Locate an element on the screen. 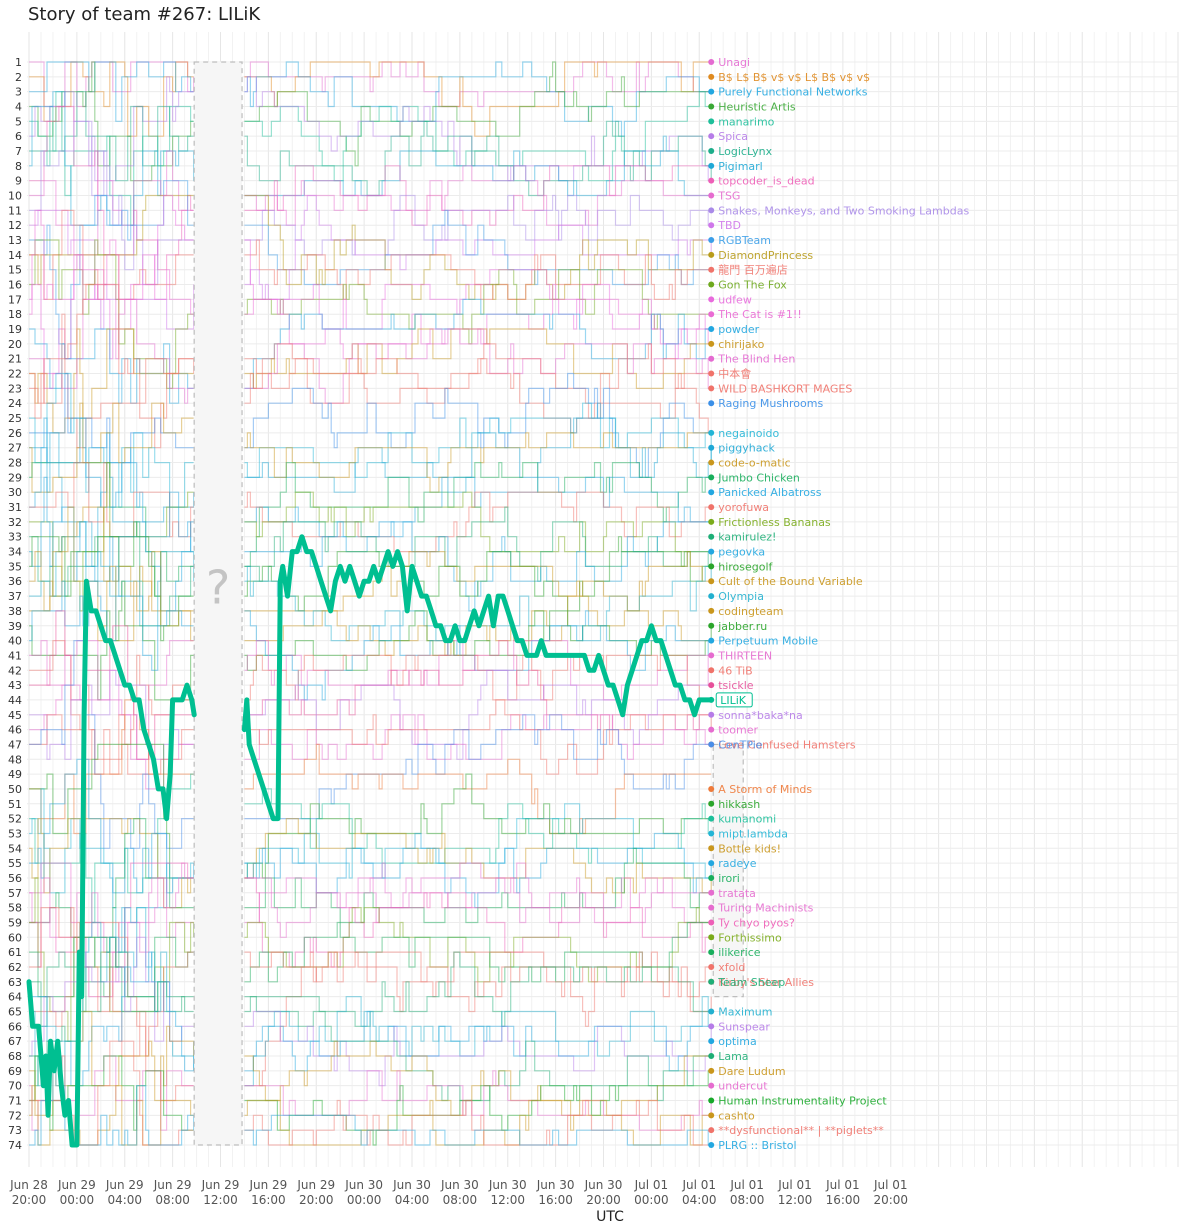 This screenshot has width=1200, height=1232. rank-tick-label: 48 is located at coordinates (15, 759).